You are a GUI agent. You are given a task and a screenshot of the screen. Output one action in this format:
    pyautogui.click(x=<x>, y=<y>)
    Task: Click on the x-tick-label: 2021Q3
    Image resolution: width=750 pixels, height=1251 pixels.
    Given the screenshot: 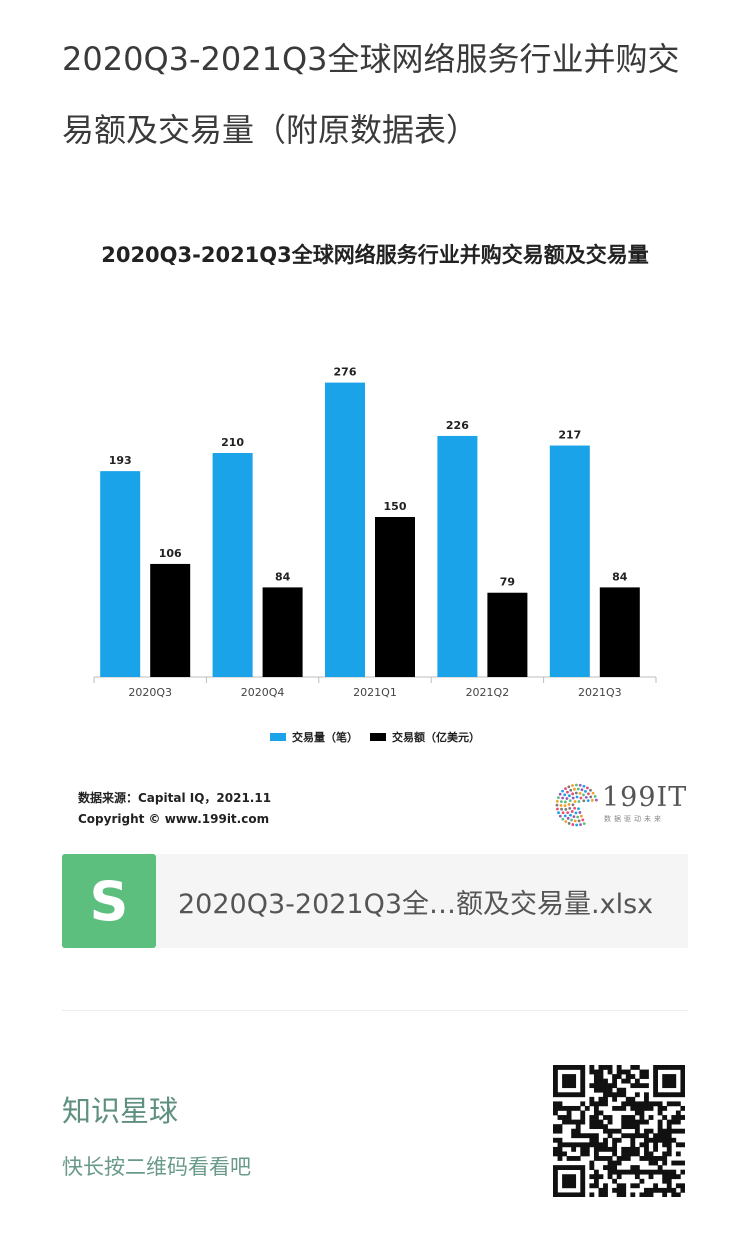 What is the action you would take?
    pyautogui.click(x=600, y=692)
    